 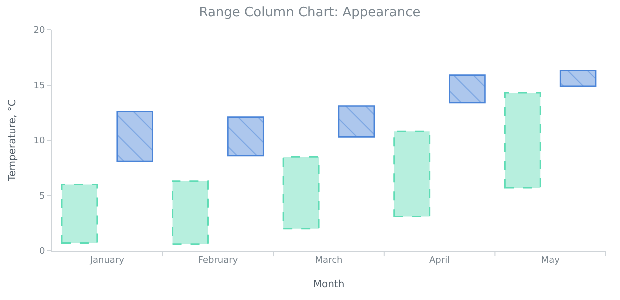 I want to click on x-tick-label: March, so click(x=329, y=261).